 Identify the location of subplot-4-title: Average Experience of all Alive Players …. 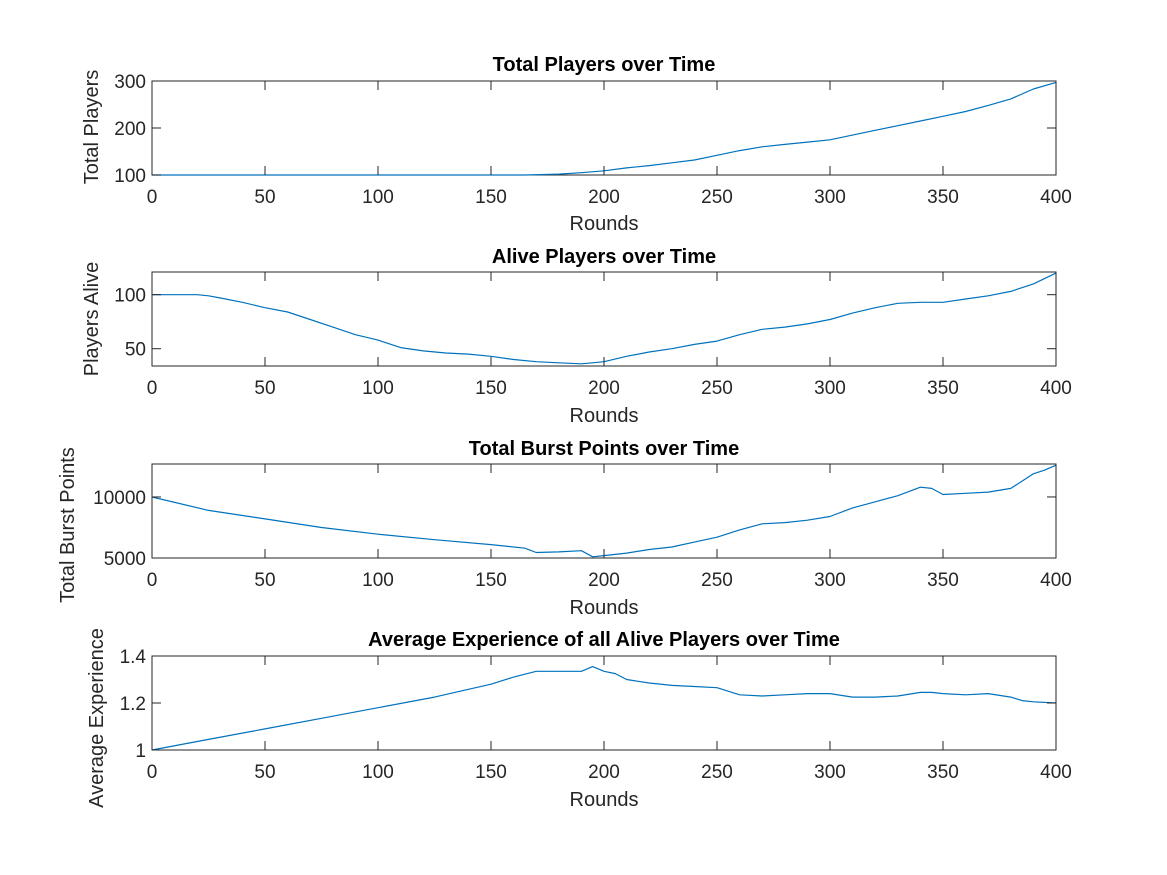
(604, 640).